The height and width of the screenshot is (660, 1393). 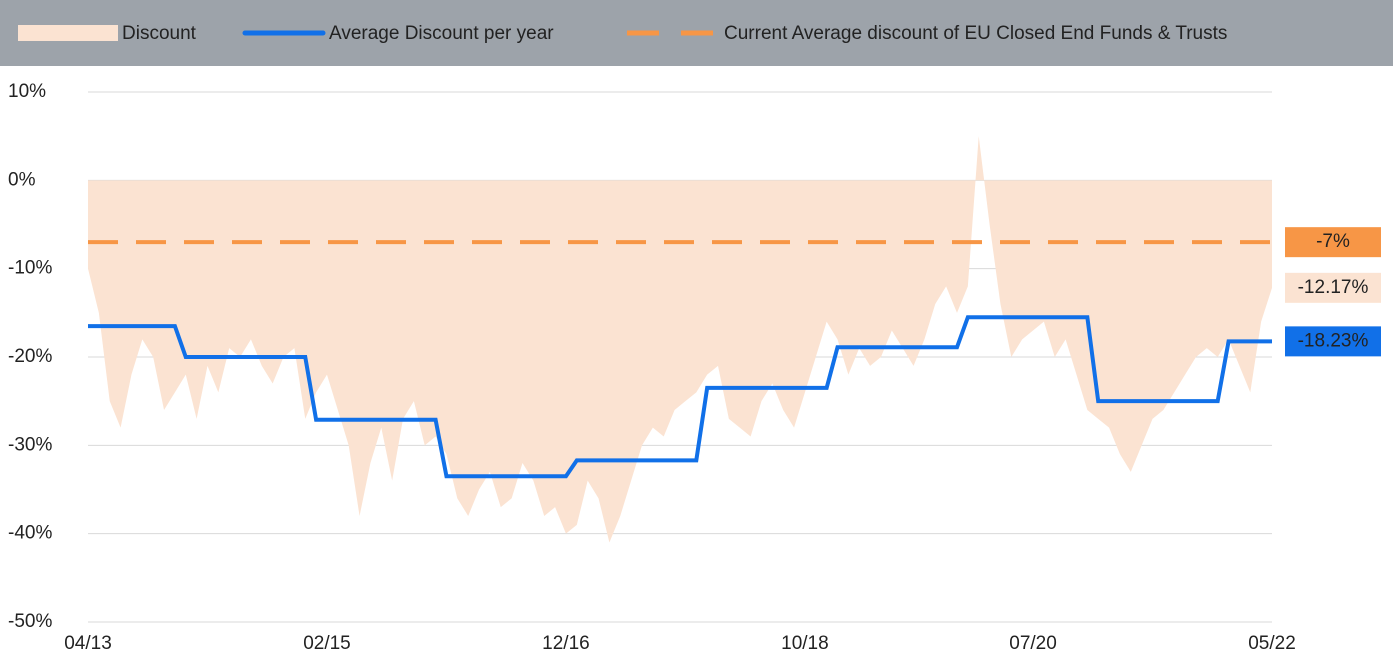 I want to click on legend-swatch, so click(x=68, y=33).